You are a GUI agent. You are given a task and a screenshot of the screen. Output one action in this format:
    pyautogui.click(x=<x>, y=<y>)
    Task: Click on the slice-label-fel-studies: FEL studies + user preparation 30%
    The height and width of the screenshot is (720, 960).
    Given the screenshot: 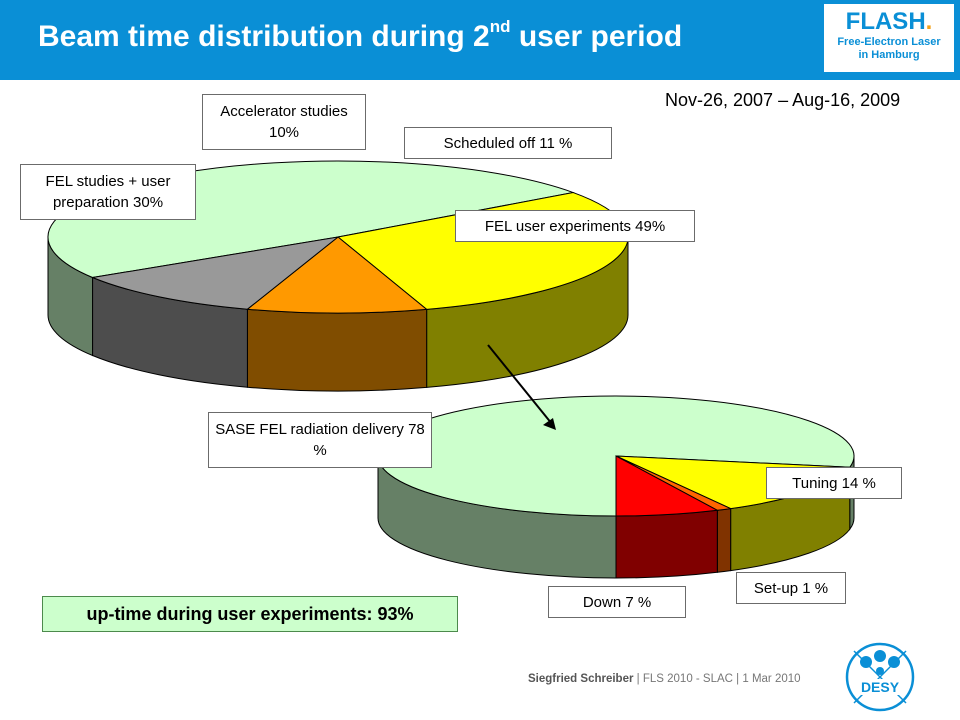 What is the action you would take?
    pyautogui.click(x=108, y=192)
    